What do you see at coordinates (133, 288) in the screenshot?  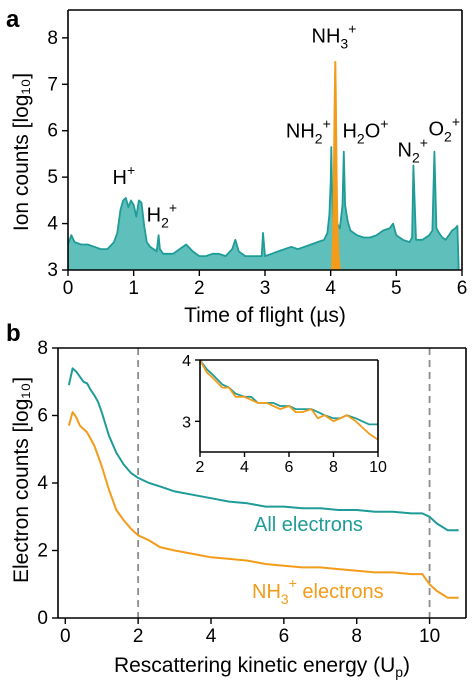 I see `panel-a-x-tick-label: 1` at bounding box center [133, 288].